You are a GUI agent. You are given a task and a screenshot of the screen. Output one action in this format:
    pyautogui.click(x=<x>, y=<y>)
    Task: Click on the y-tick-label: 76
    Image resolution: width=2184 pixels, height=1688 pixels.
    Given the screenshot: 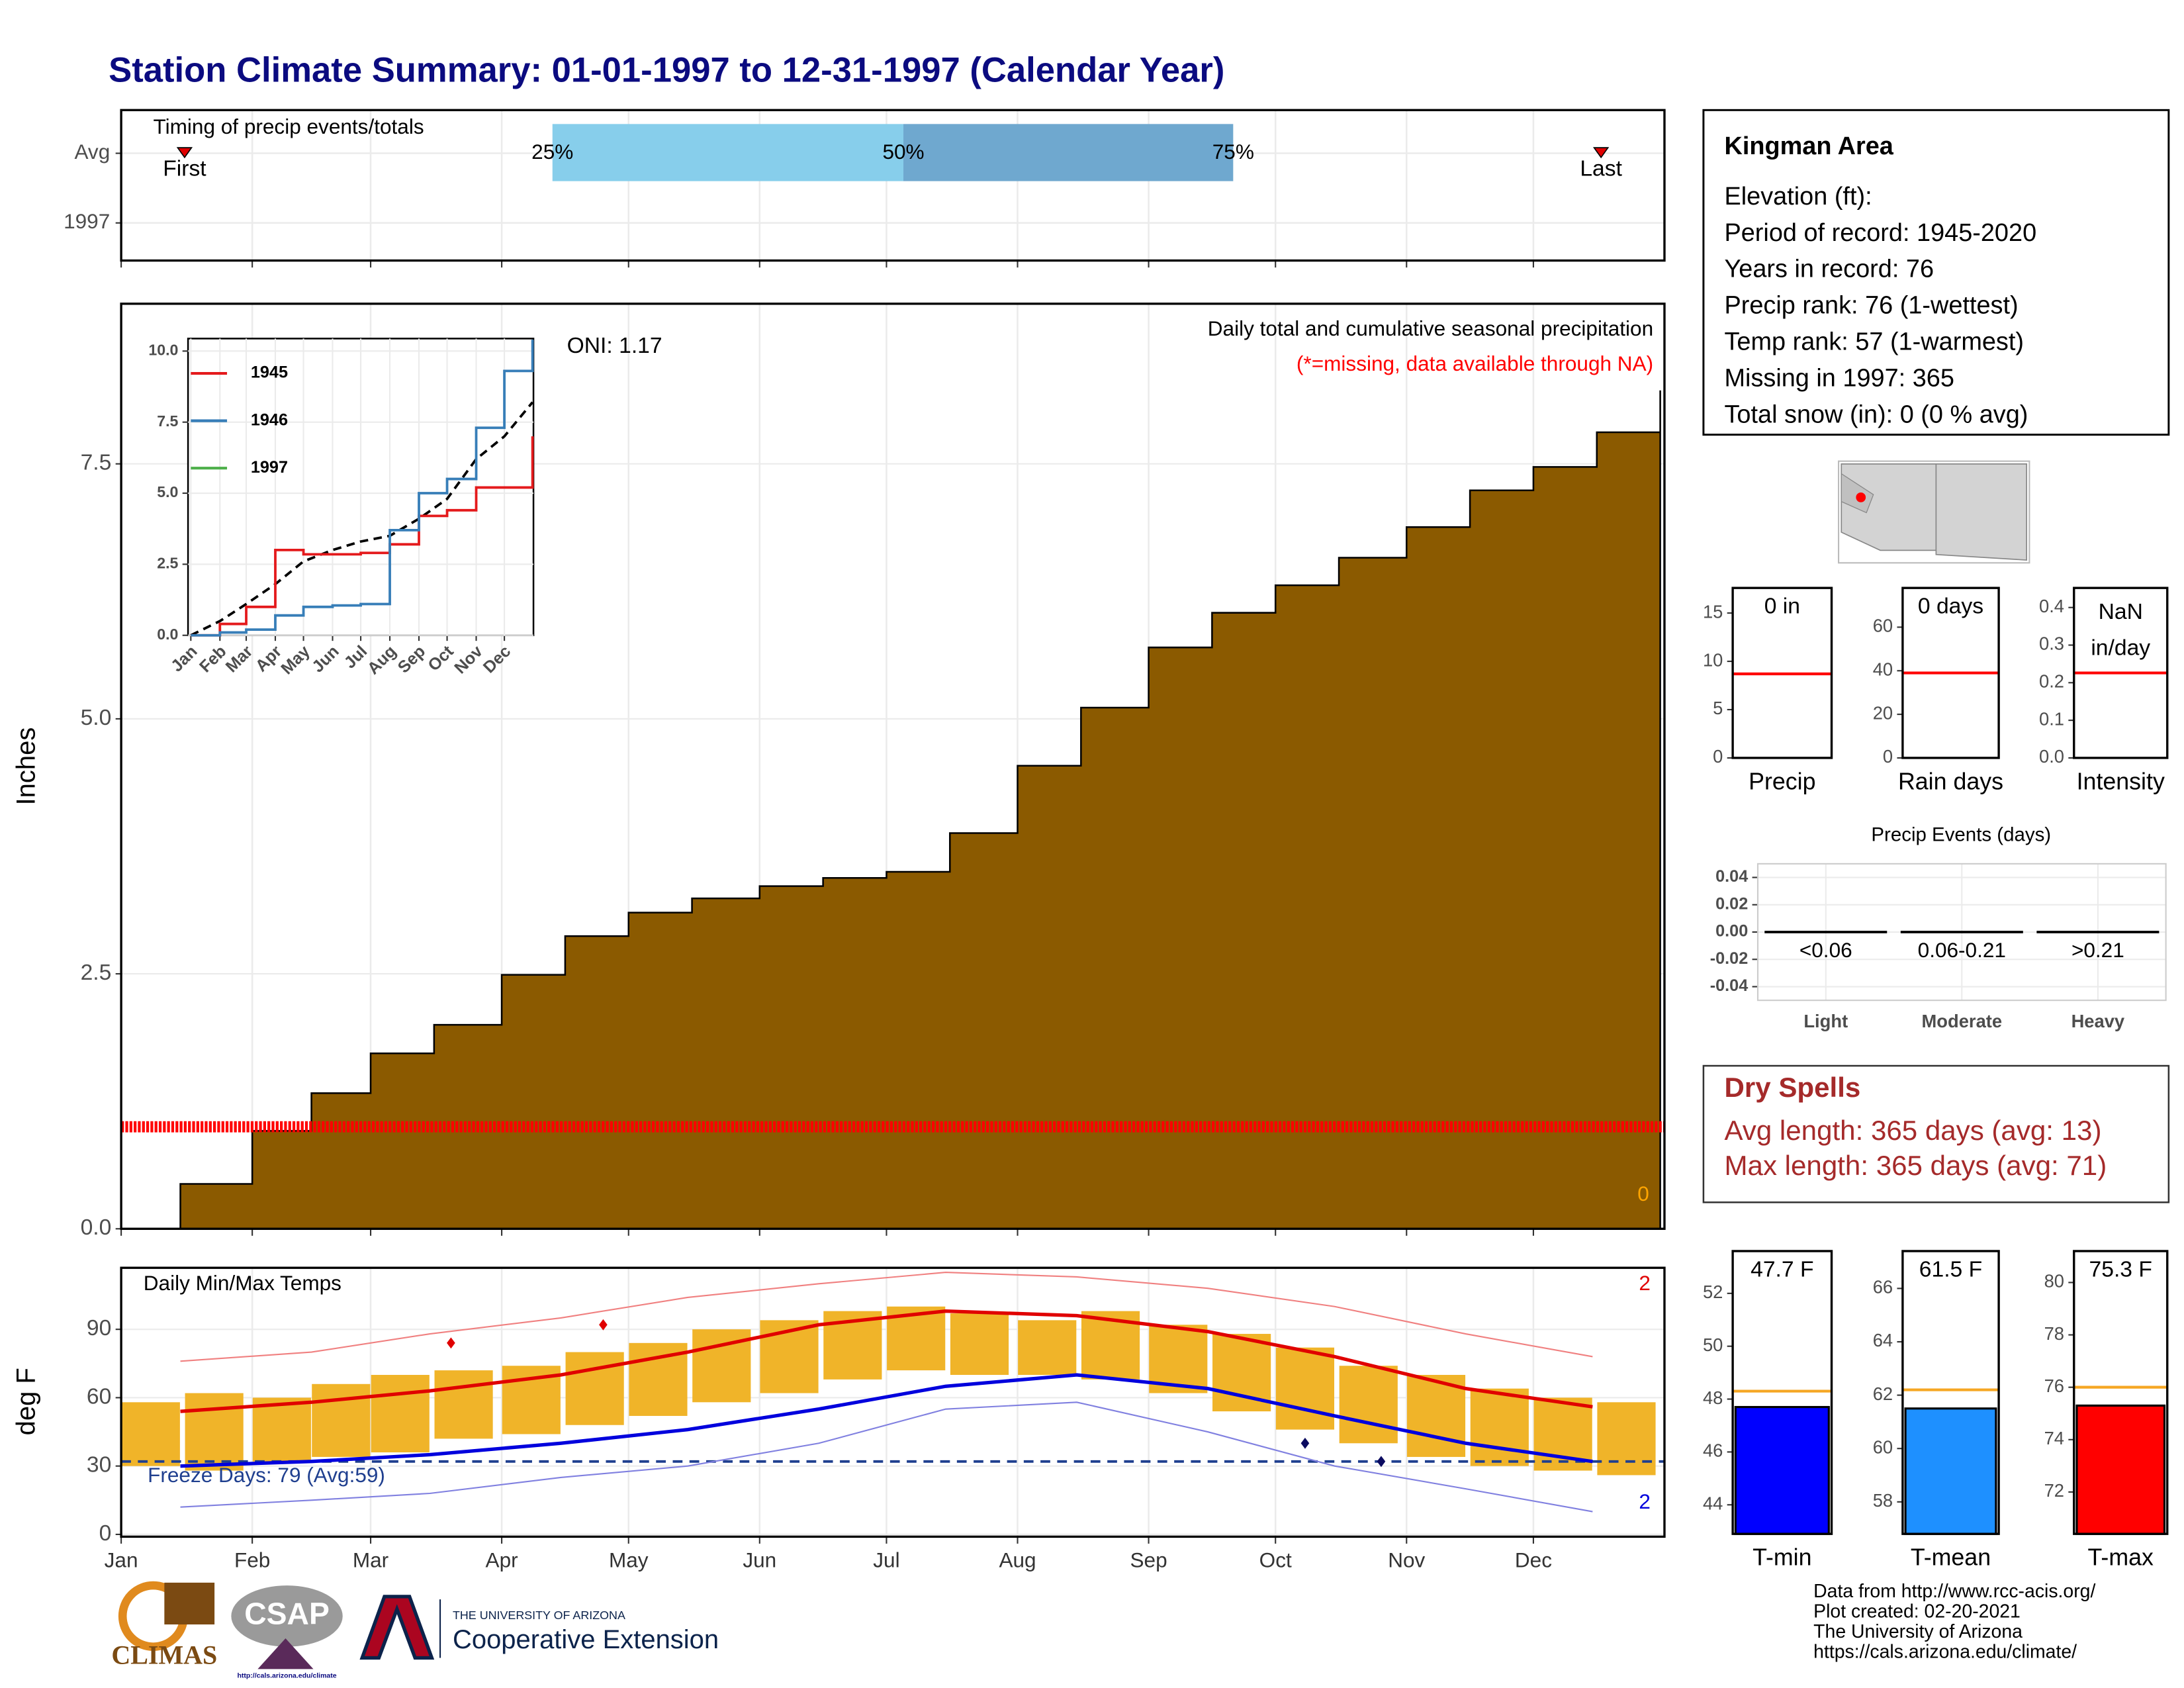 What is the action you would take?
    pyautogui.click(x=2054, y=1386)
    